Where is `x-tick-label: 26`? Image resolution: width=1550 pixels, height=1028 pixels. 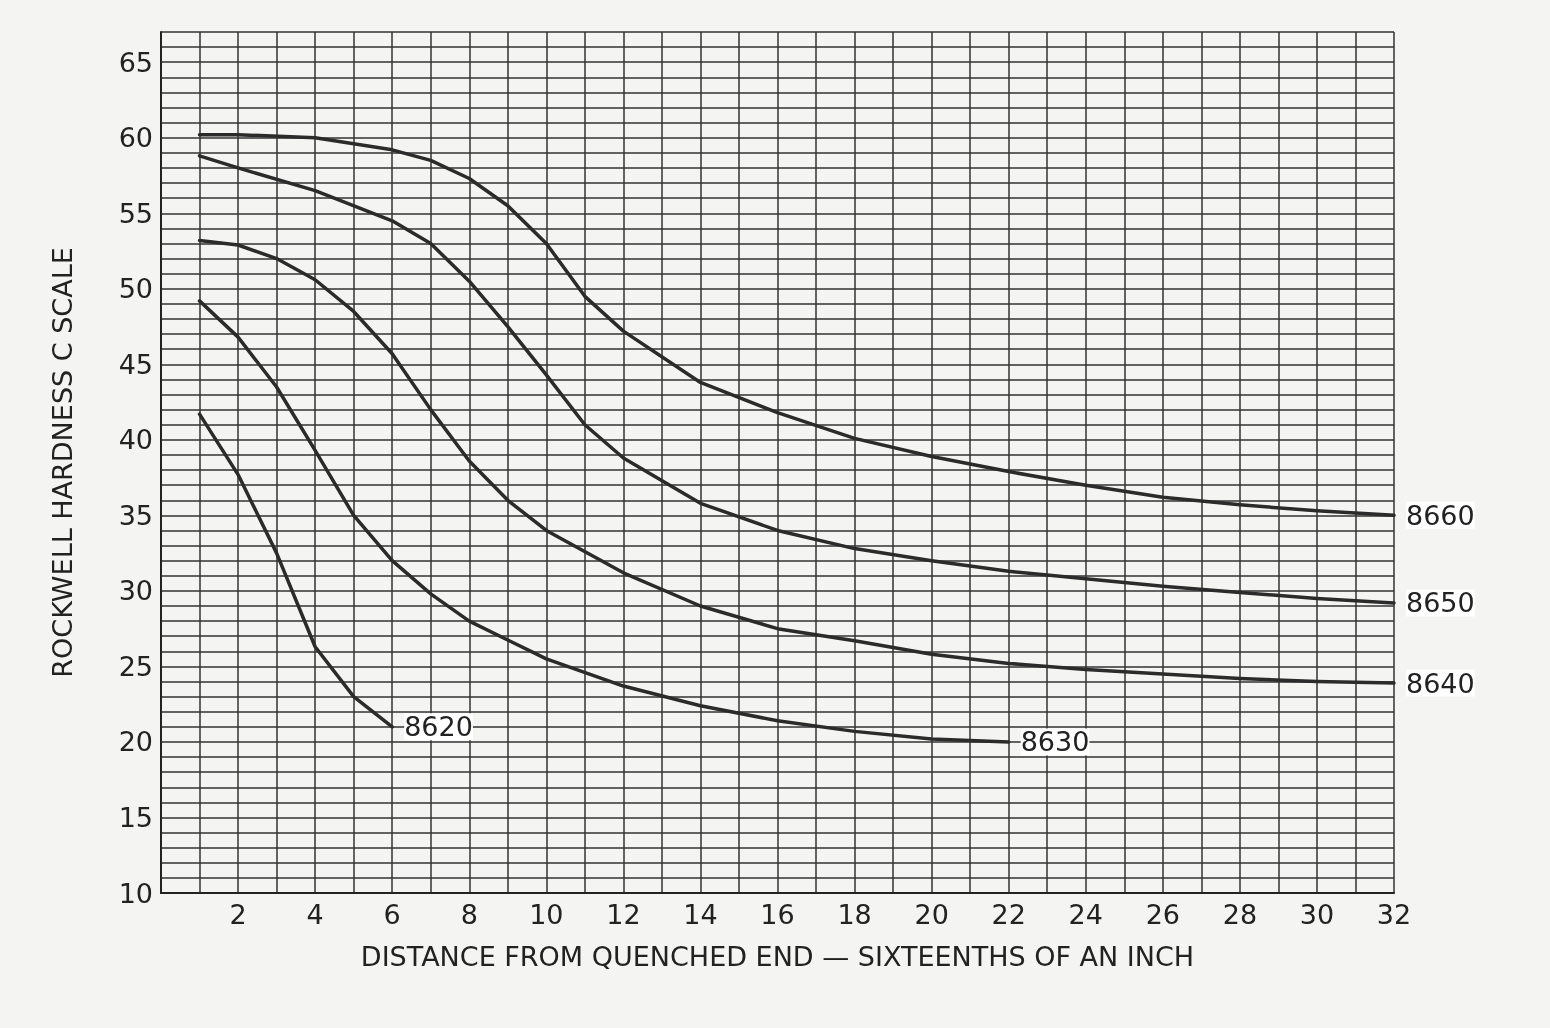 x-tick-label: 26 is located at coordinates (1162, 914).